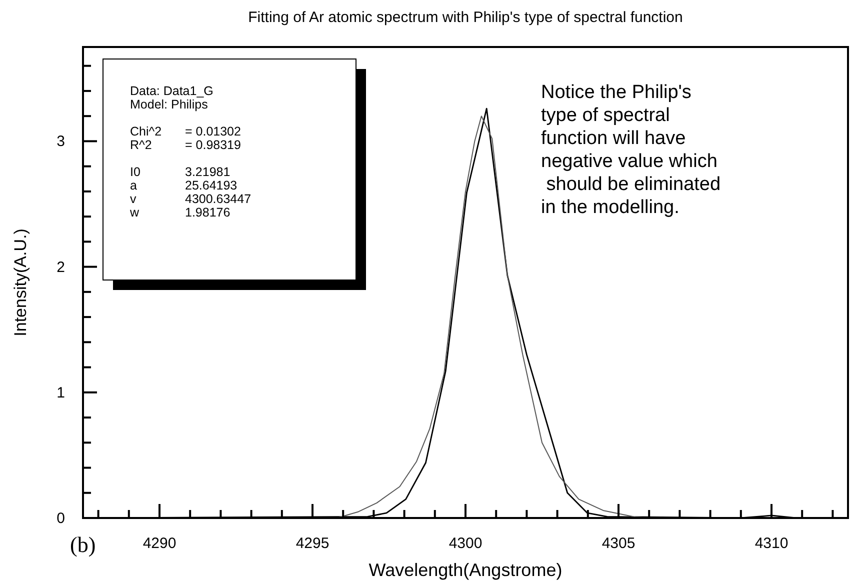 The image size is (851, 588). What do you see at coordinates (313, 543) in the screenshot?
I see `x-tick-label: 4295` at bounding box center [313, 543].